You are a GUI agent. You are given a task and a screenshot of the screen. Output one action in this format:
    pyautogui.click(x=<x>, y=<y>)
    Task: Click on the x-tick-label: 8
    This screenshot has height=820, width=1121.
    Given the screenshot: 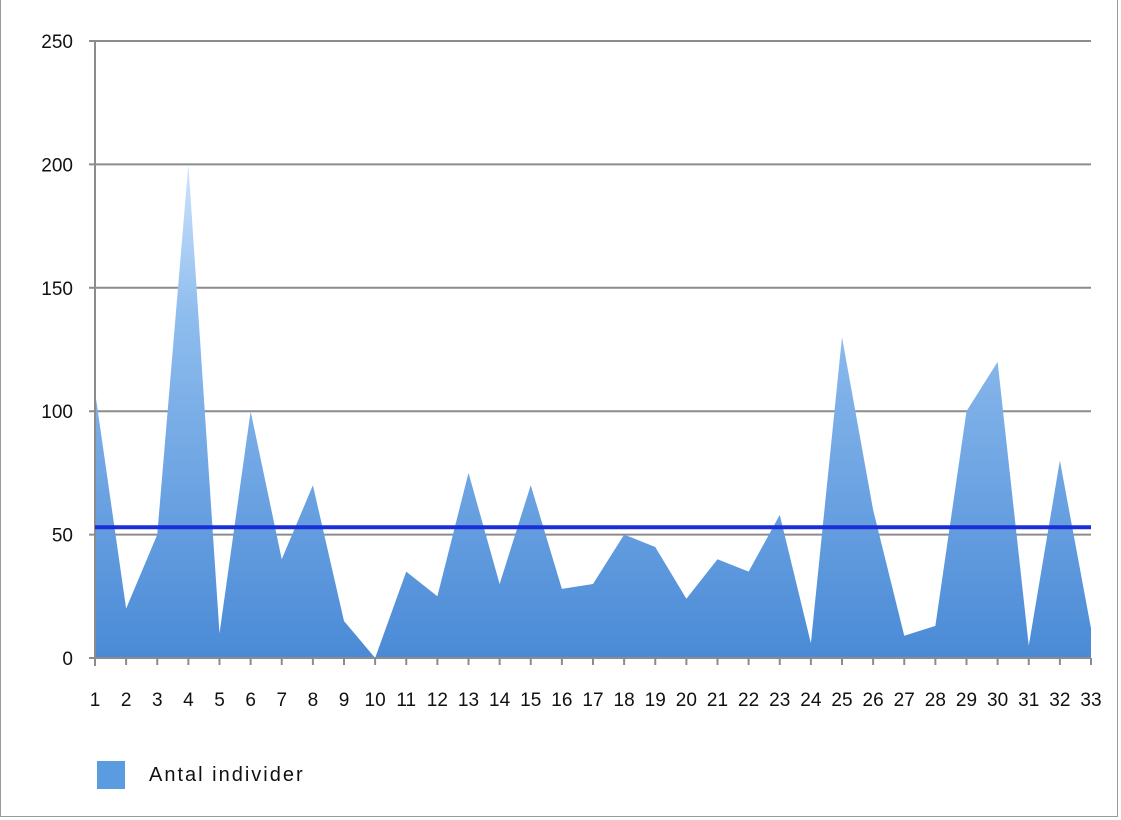 What is the action you would take?
    pyautogui.click(x=313, y=700)
    